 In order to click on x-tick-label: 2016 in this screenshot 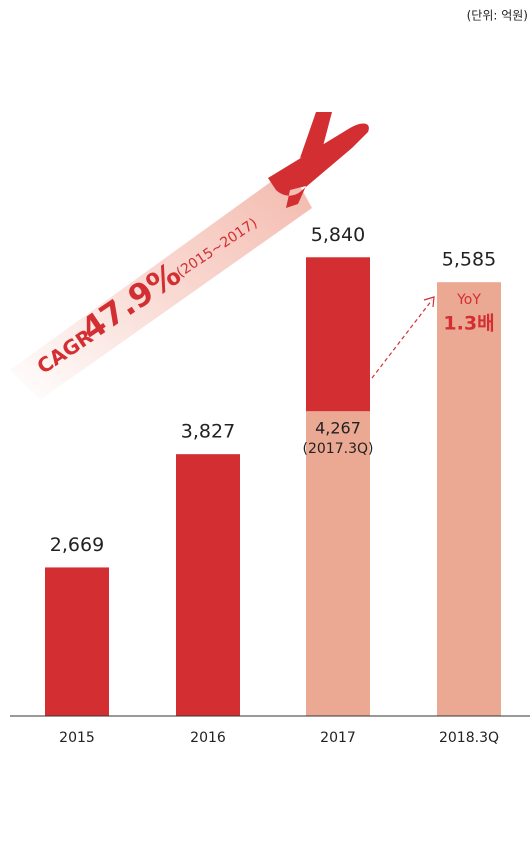, I will do `click(208, 738)`.